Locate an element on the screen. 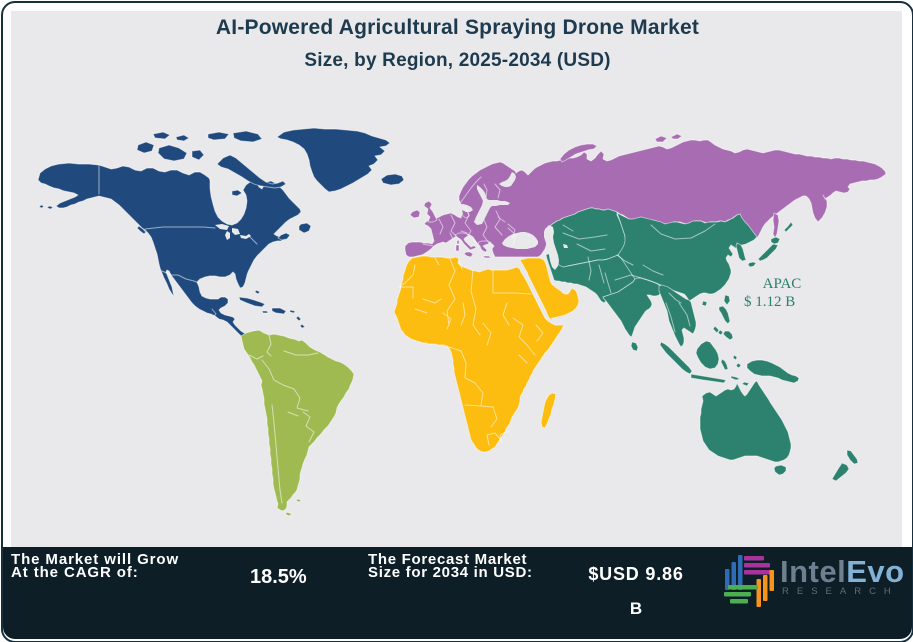  svg-text: RESEARCH is located at coordinates (840, 591).